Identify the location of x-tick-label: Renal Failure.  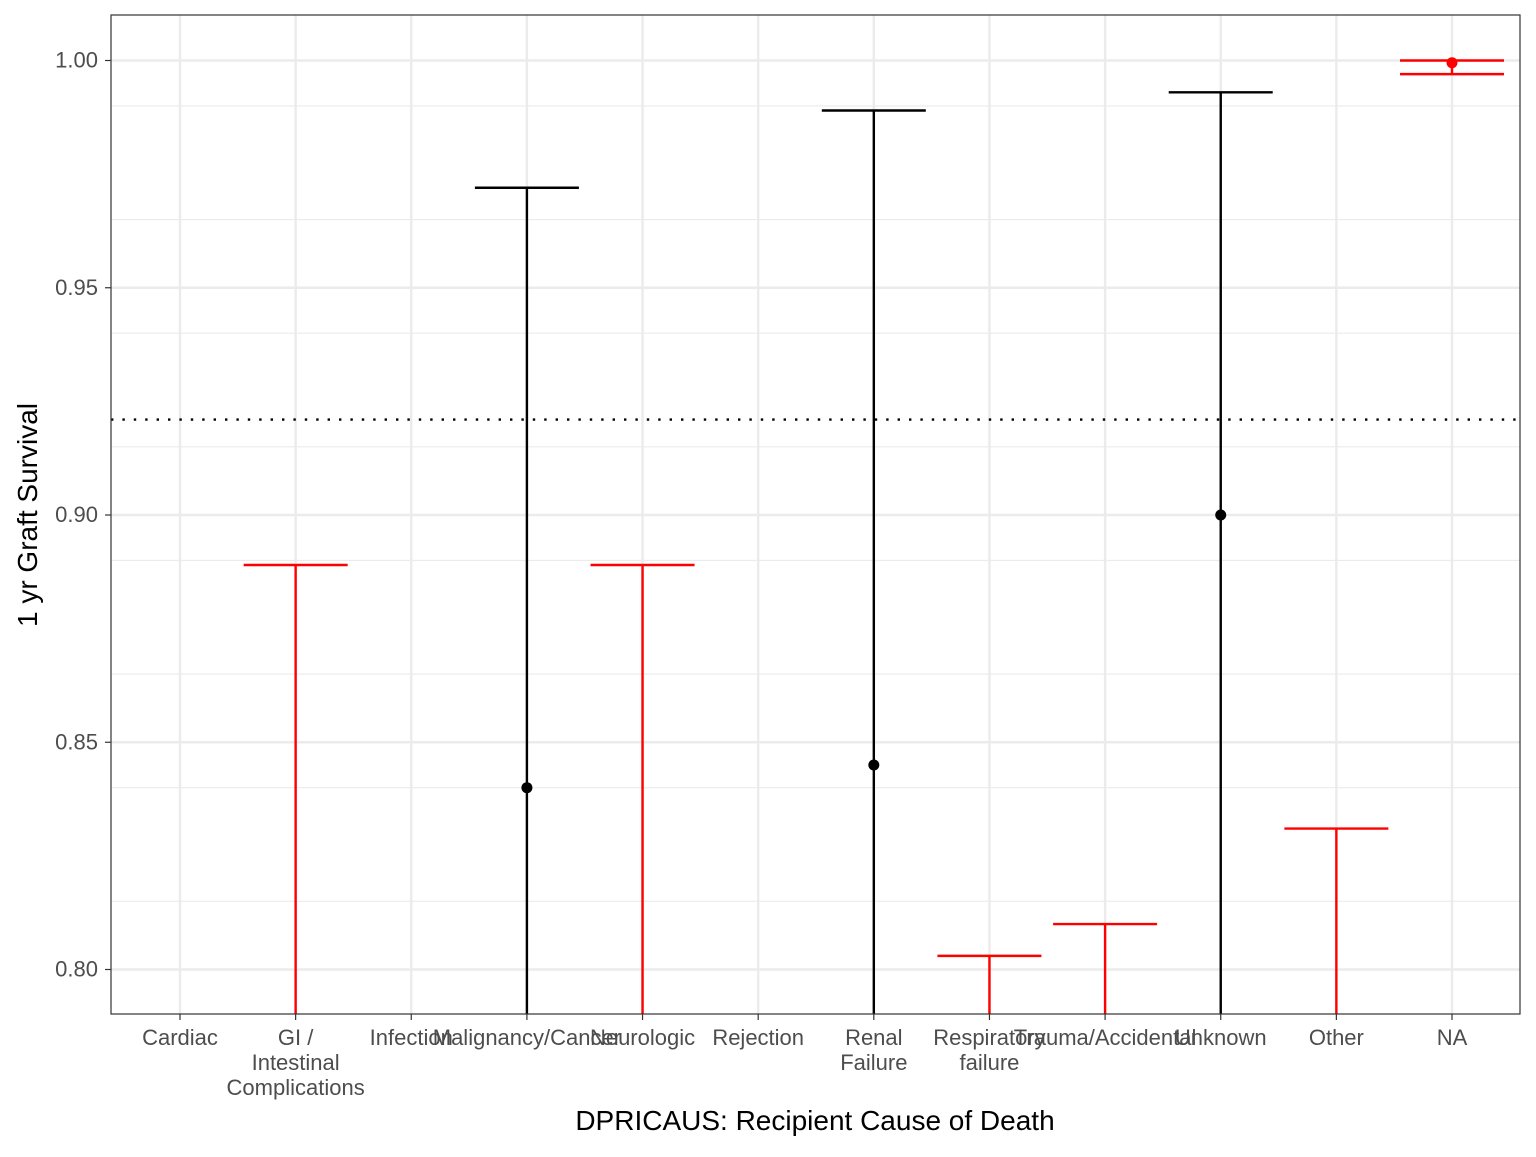
(873, 1050).